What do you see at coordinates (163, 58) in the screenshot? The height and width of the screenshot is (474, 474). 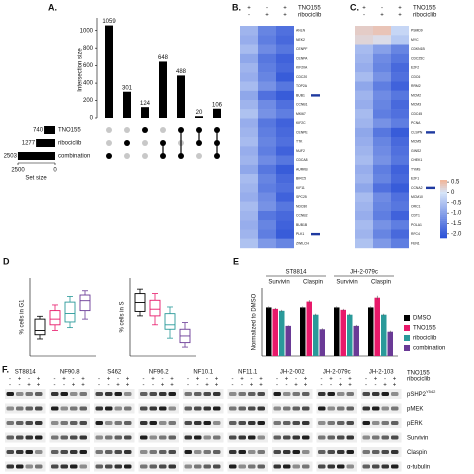 I see `value-label: 648` at bounding box center [163, 58].